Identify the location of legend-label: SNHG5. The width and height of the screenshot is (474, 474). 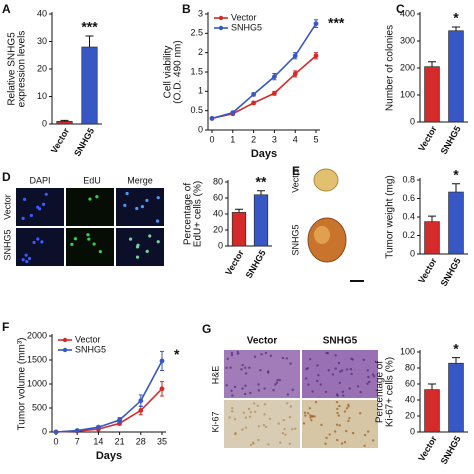
(90, 349).